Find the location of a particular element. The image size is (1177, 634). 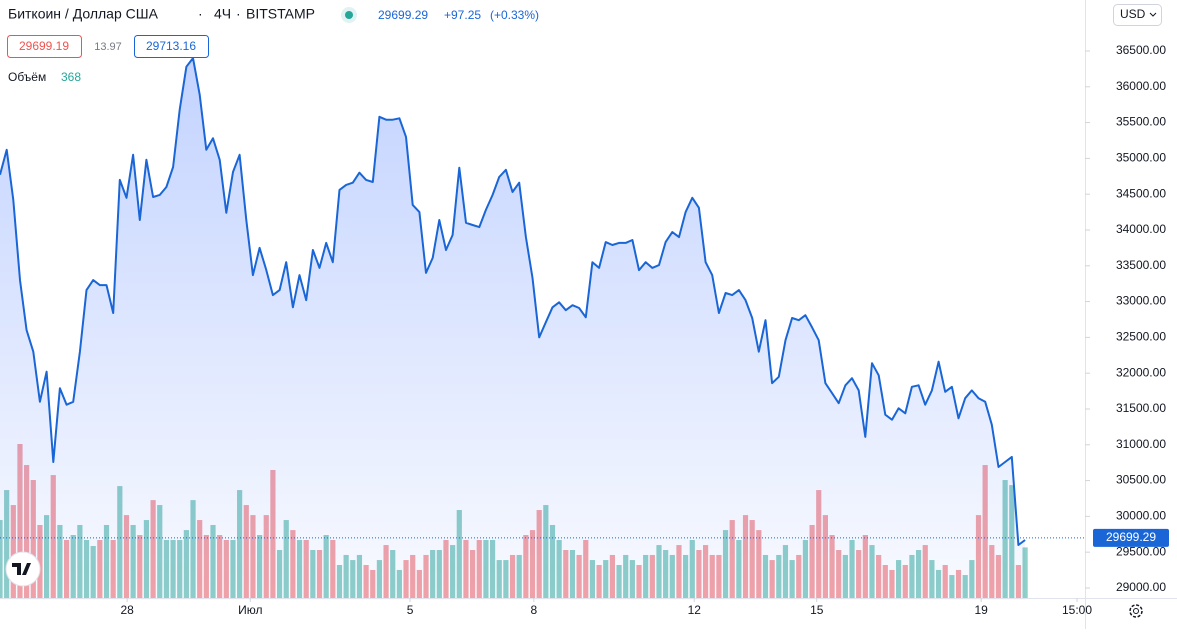

y-tick-label: 32500.00 is located at coordinates (1141, 337).